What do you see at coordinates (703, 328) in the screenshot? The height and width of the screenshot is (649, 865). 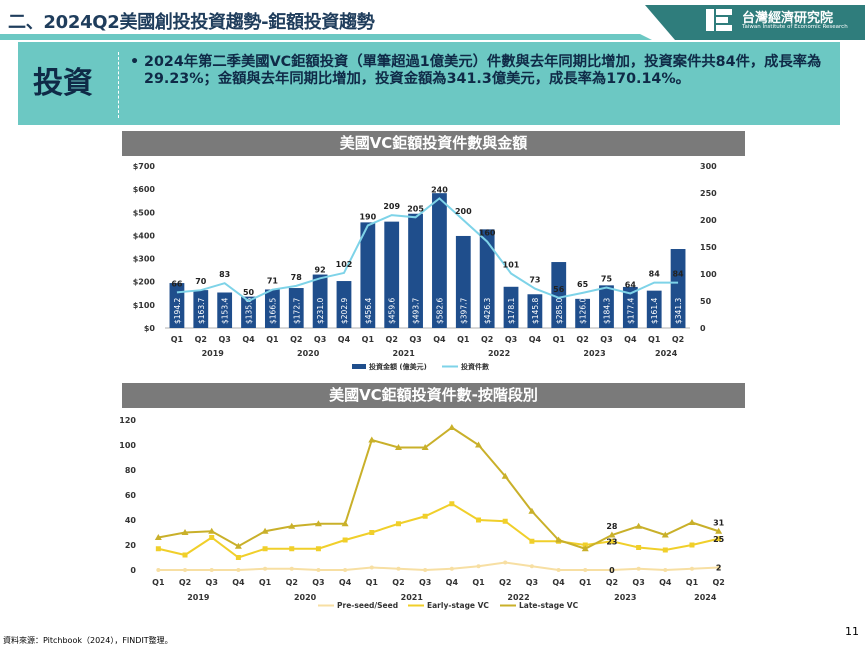 I see `y-right-tick-label: 0` at bounding box center [703, 328].